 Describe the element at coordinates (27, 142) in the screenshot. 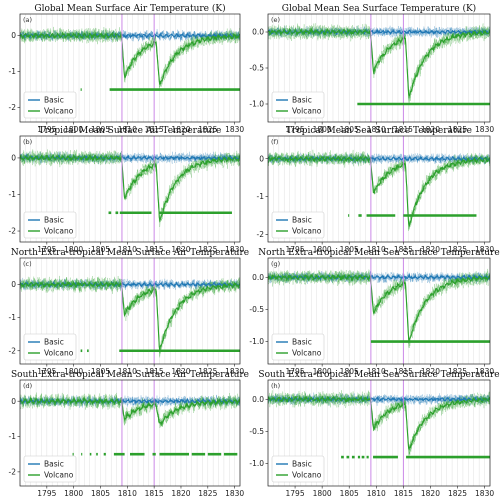

I see `panel-label: (b)` at that location.